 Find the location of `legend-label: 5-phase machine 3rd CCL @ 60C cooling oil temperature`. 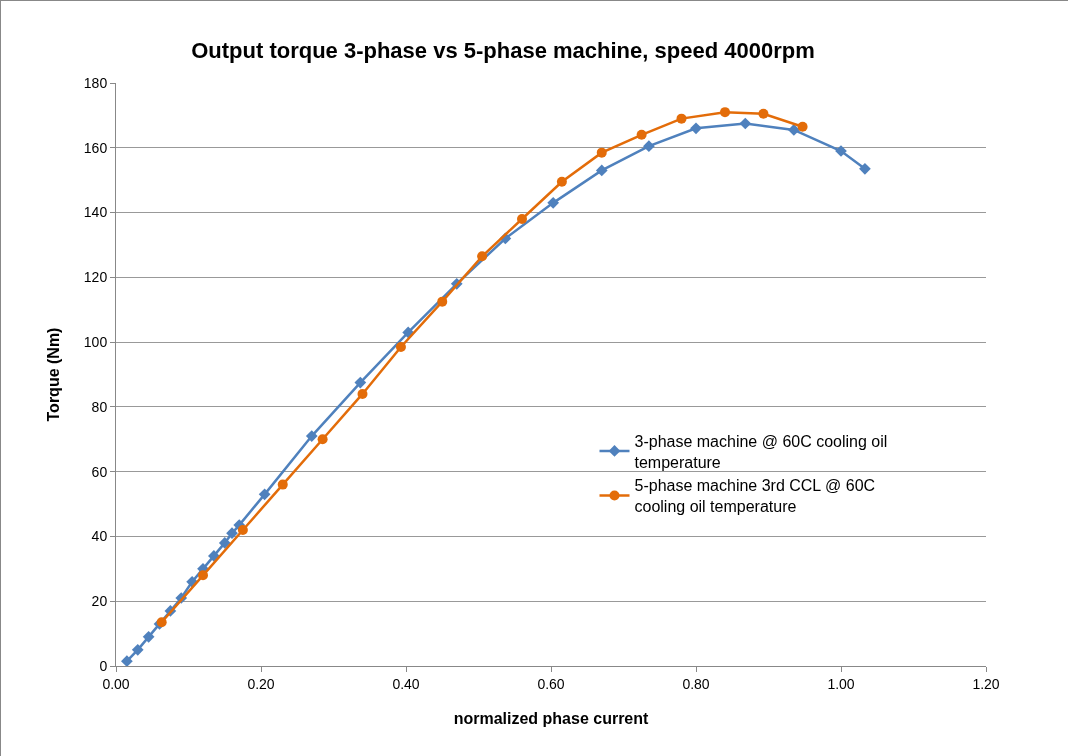

legend-label: 5-phase machine 3rd CCL @ 60C cooling oil temperature is located at coordinates (755, 496).